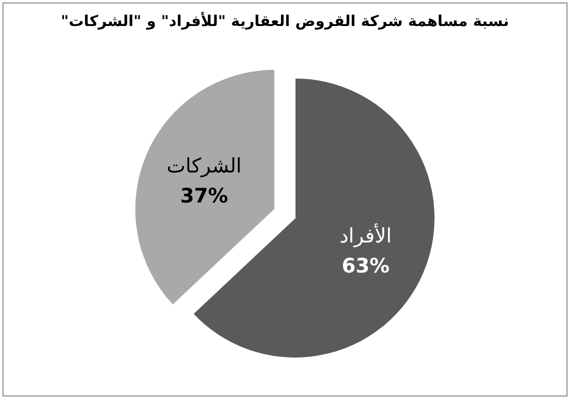 This screenshot has height=399, width=570. Describe the element at coordinates (366, 235) in the screenshot. I see `slice-label: الأفراد` at that location.